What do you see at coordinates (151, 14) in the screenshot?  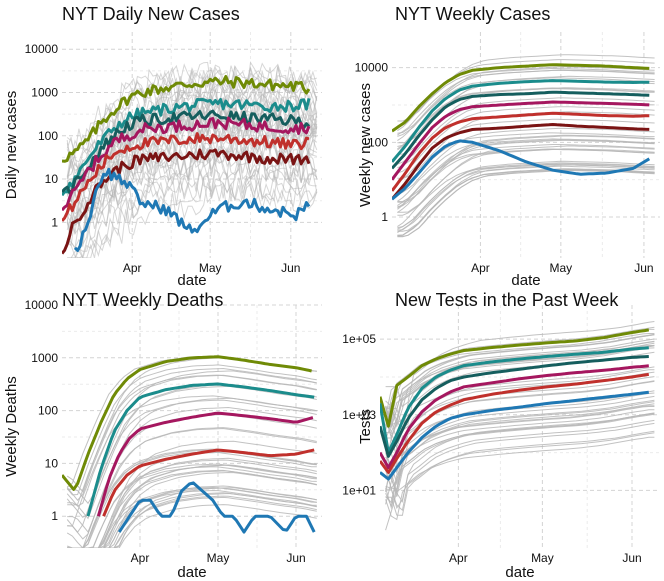 I see `panel-title: NYT Daily New Cases` at bounding box center [151, 14].